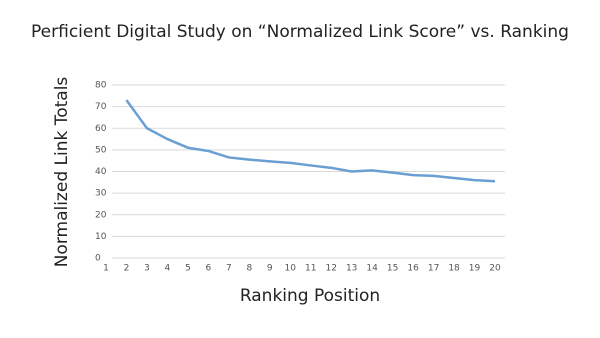  What do you see at coordinates (101, 129) in the screenshot?
I see `y-tick-label: 60` at bounding box center [101, 129].